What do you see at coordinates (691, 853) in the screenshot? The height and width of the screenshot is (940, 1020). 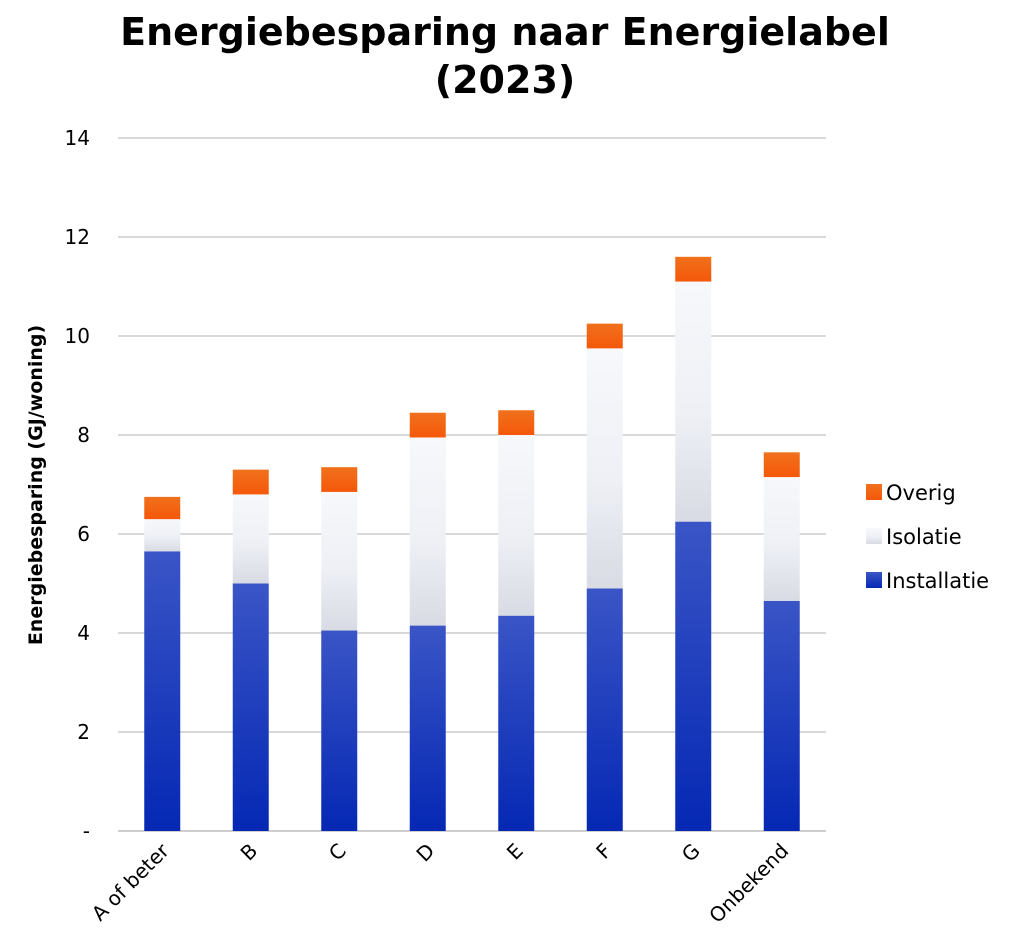 I see `x-tick-label: G` at bounding box center [691, 853].